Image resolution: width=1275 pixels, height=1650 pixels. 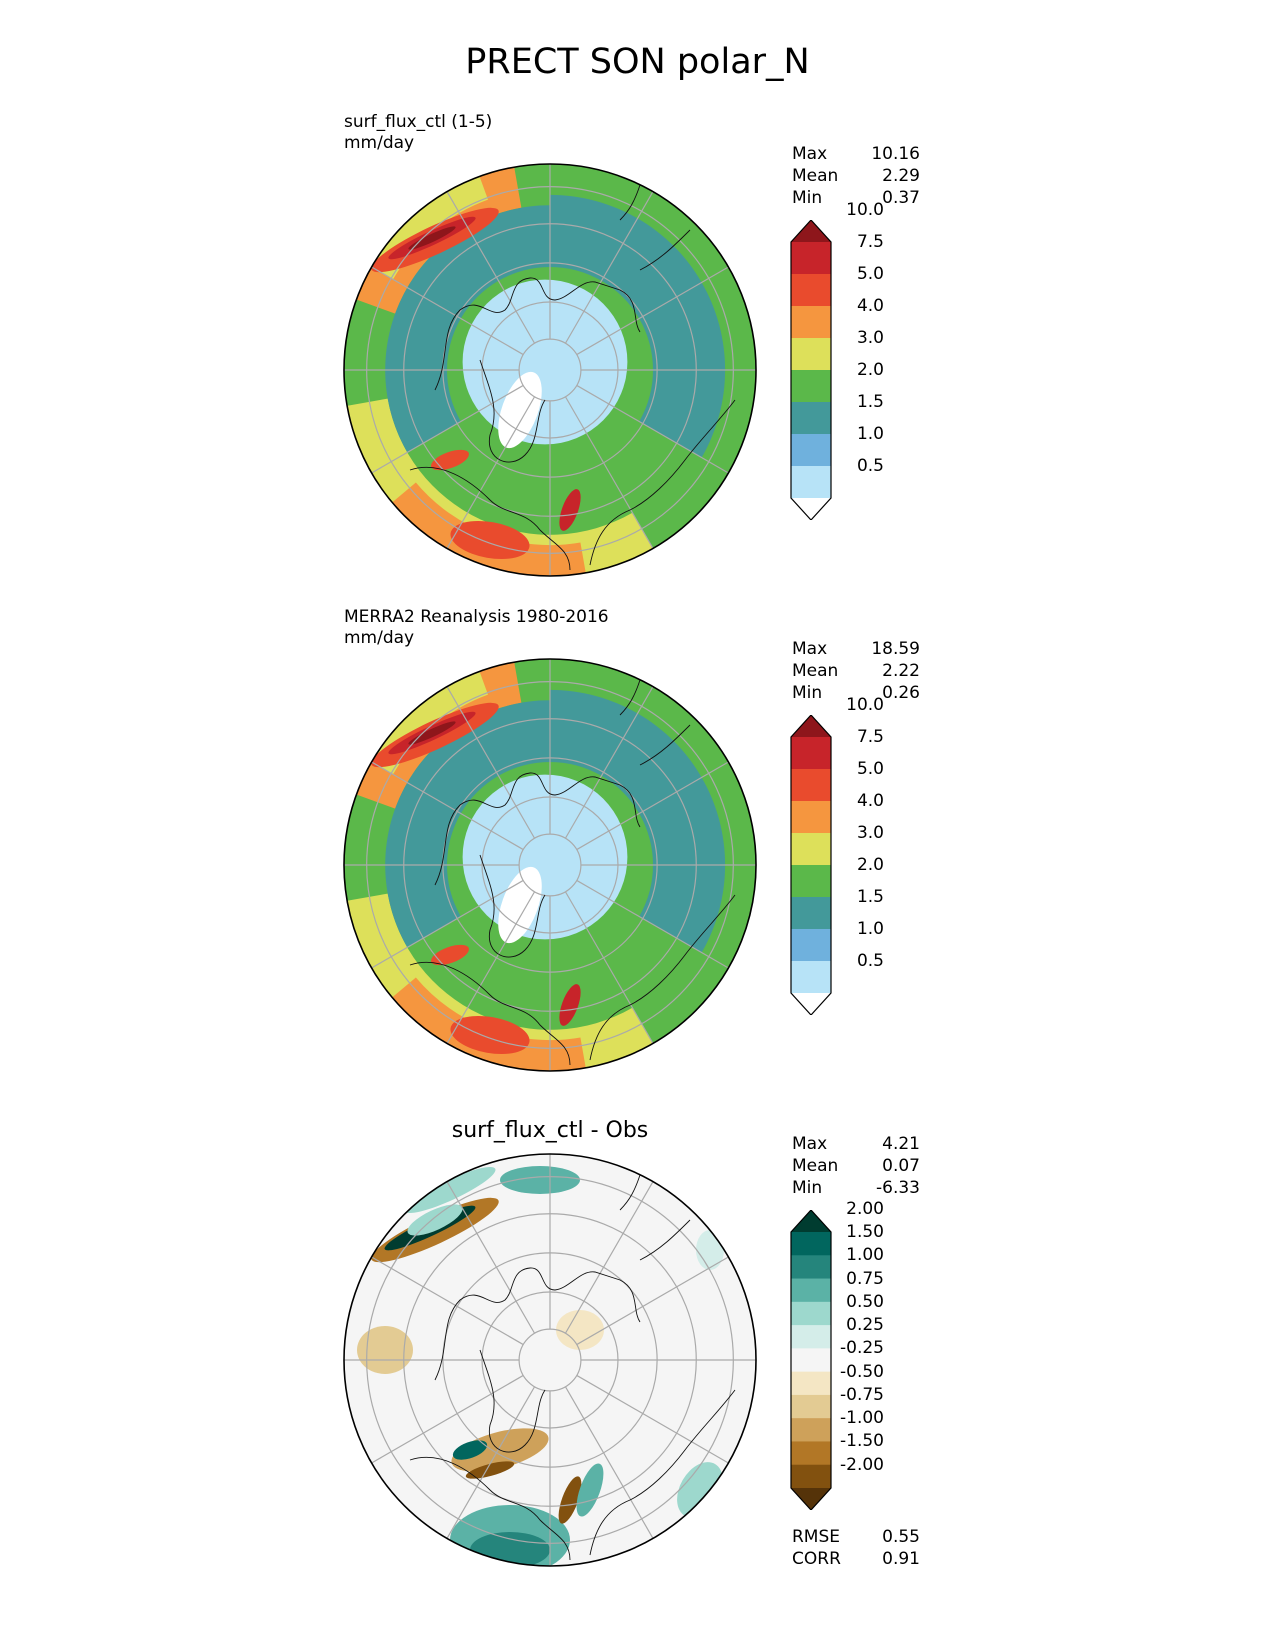 I want to click on panel2-colorbar-labels: 0.5 1.0 1.5 2.0 3.0 4.0 5.0 7.5 10.0, so click(x=857, y=855).